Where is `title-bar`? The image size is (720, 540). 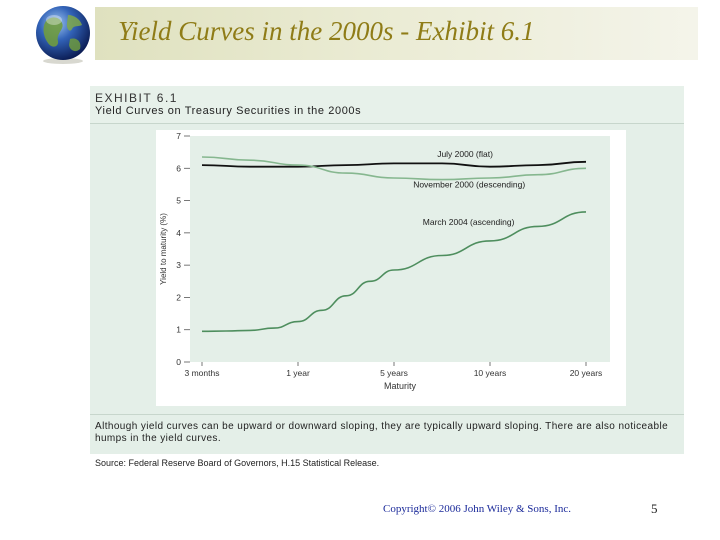 title-bar is located at coordinates (396, 33).